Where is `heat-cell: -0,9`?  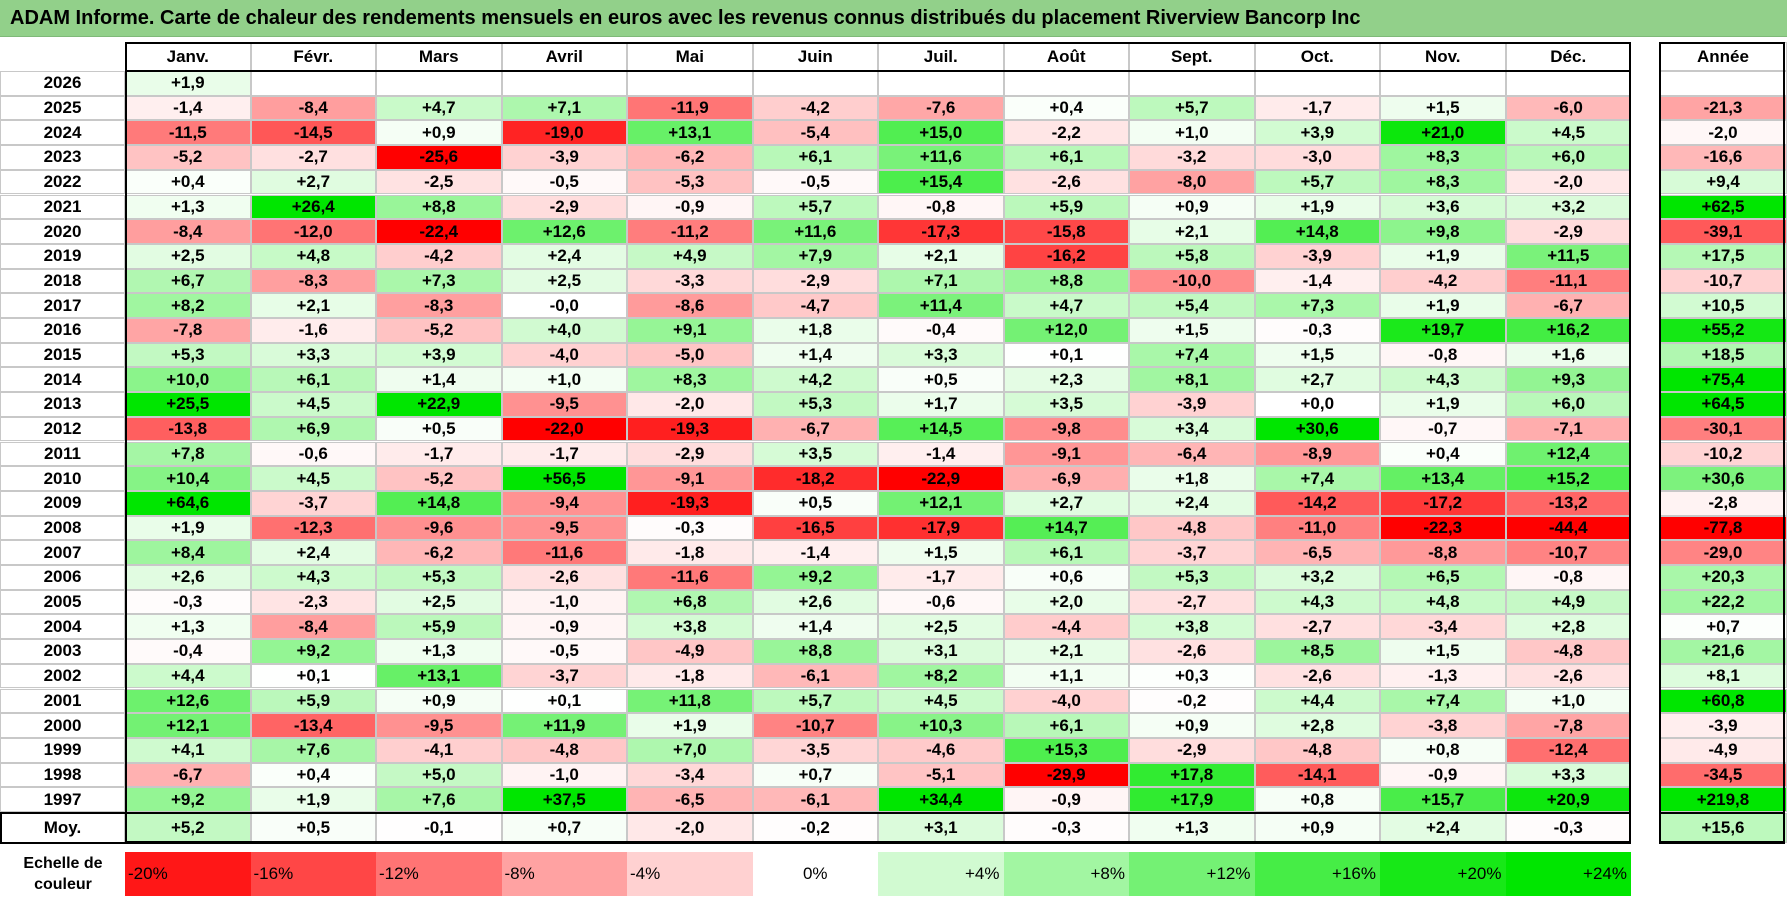 heat-cell: -0,9 is located at coordinates (1443, 775).